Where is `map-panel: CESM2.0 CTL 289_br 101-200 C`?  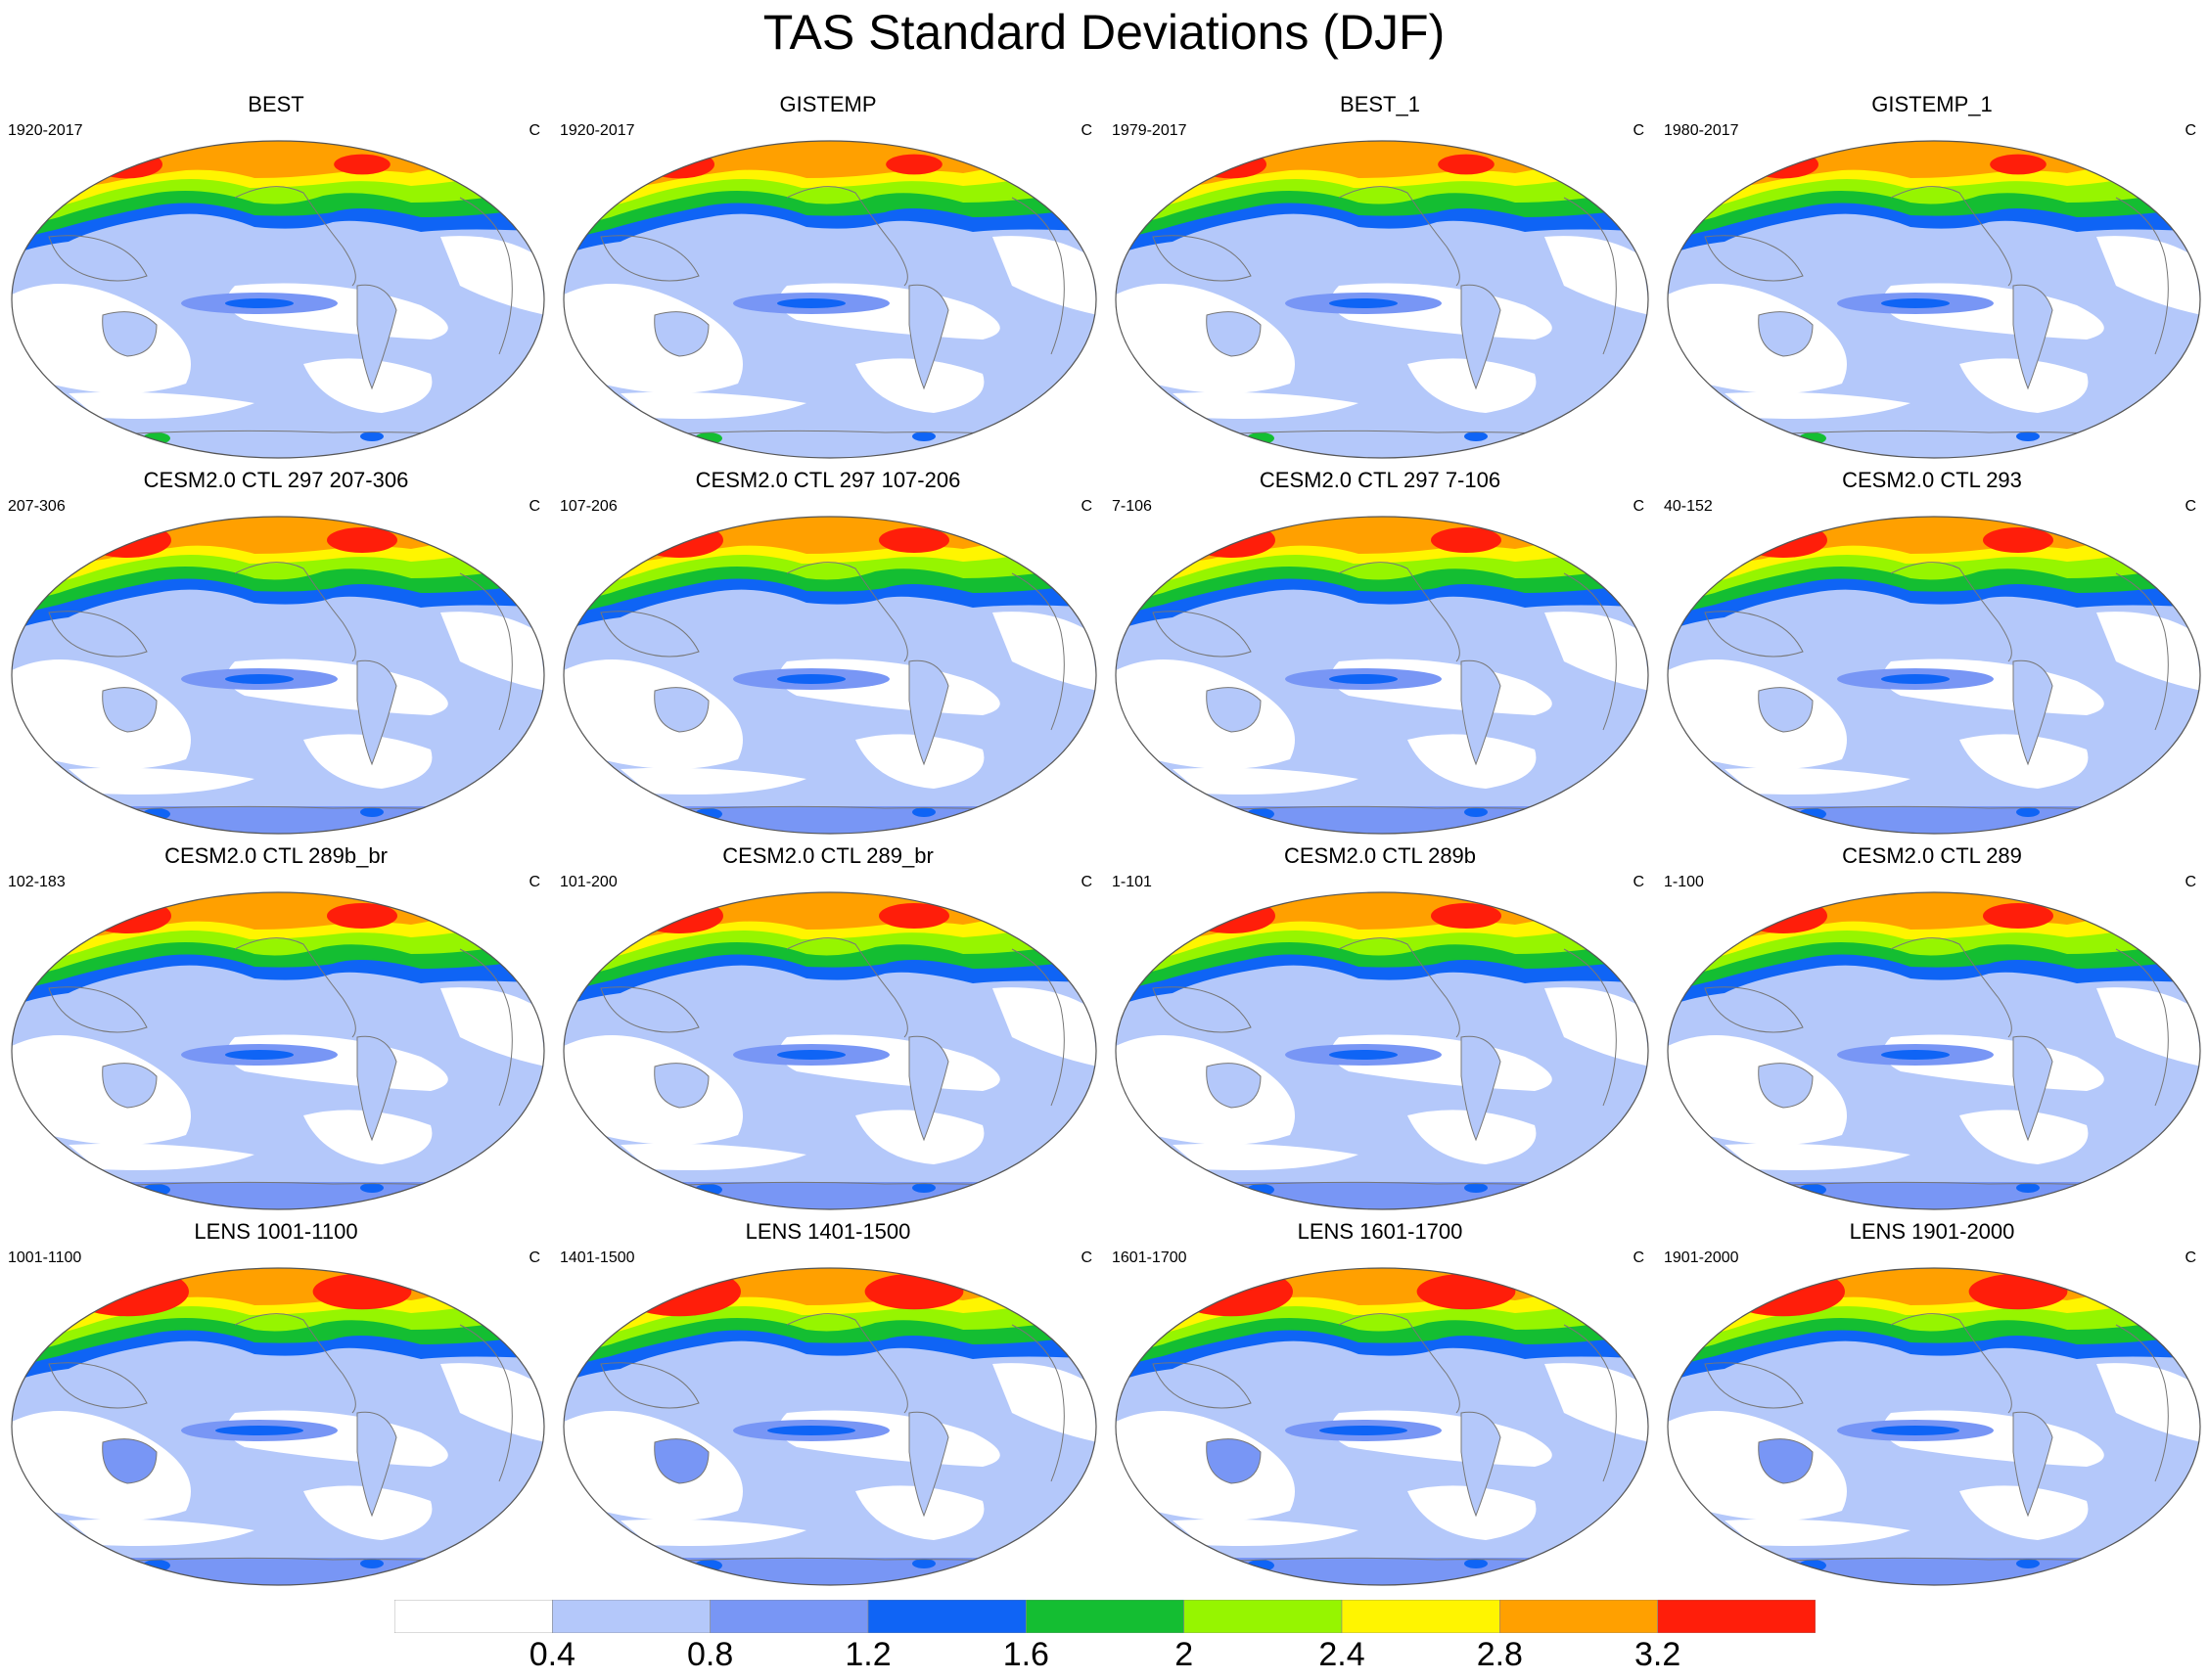
map-panel: CESM2.0 CTL 289_br 101-200 C is located at coordinates (828, 1032).